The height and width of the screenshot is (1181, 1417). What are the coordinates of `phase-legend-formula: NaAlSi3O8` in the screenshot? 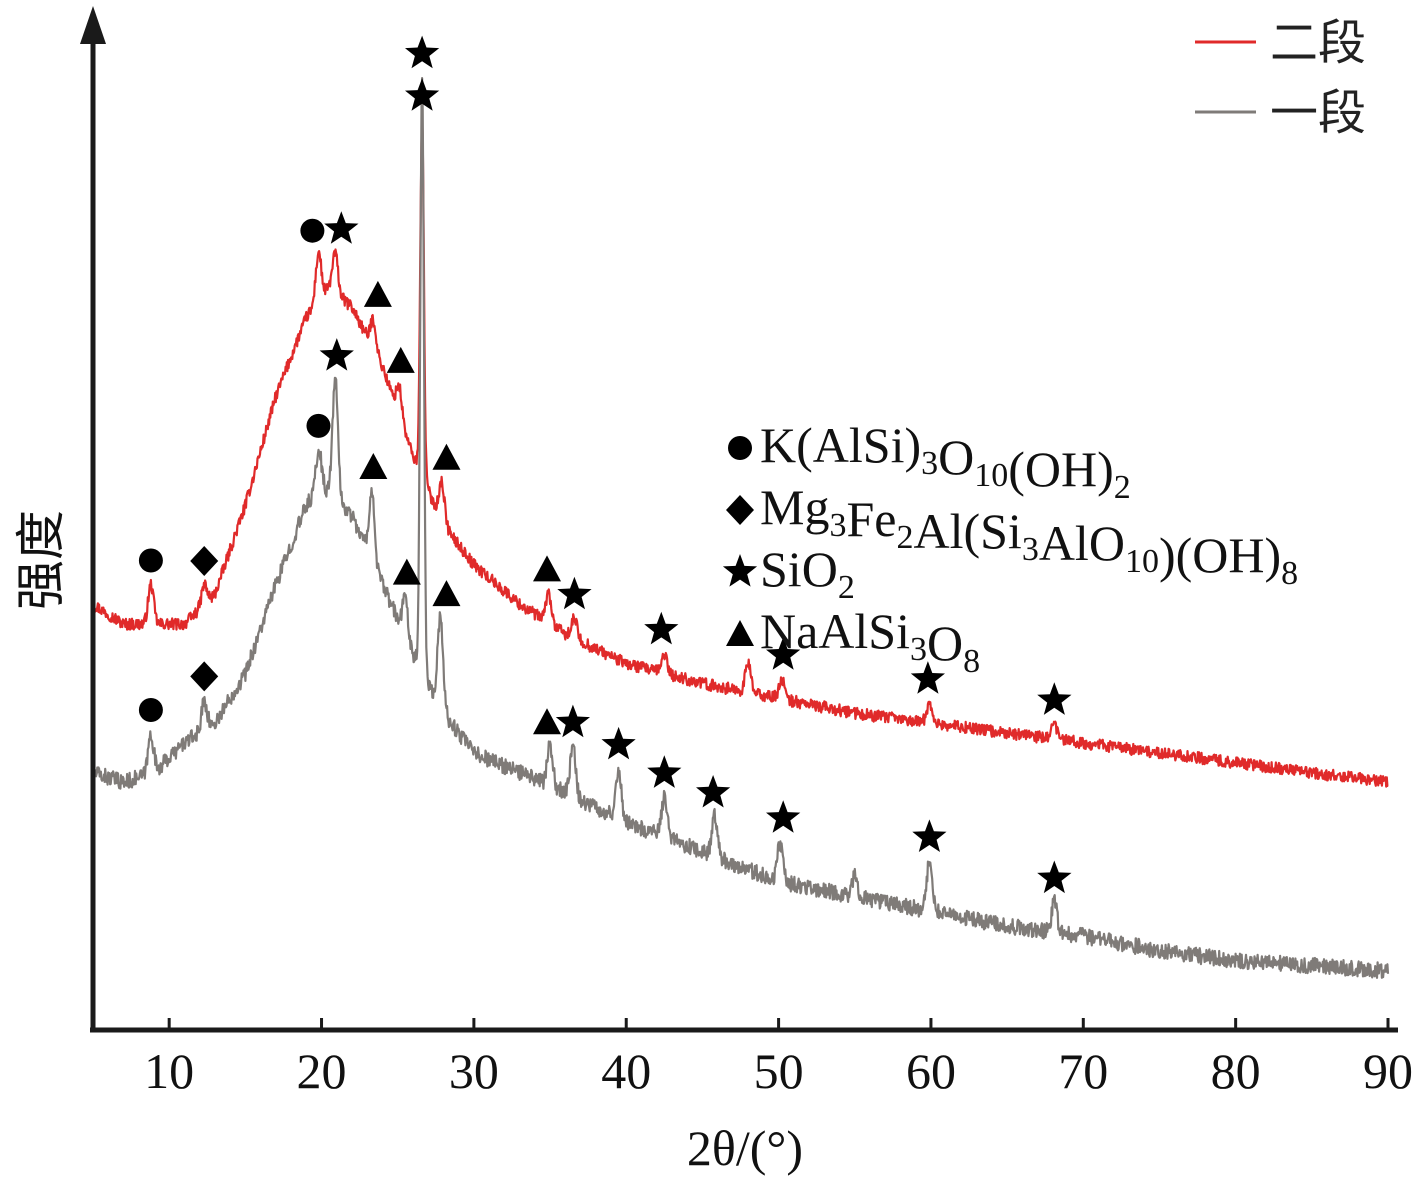 It's located at (870, 641).